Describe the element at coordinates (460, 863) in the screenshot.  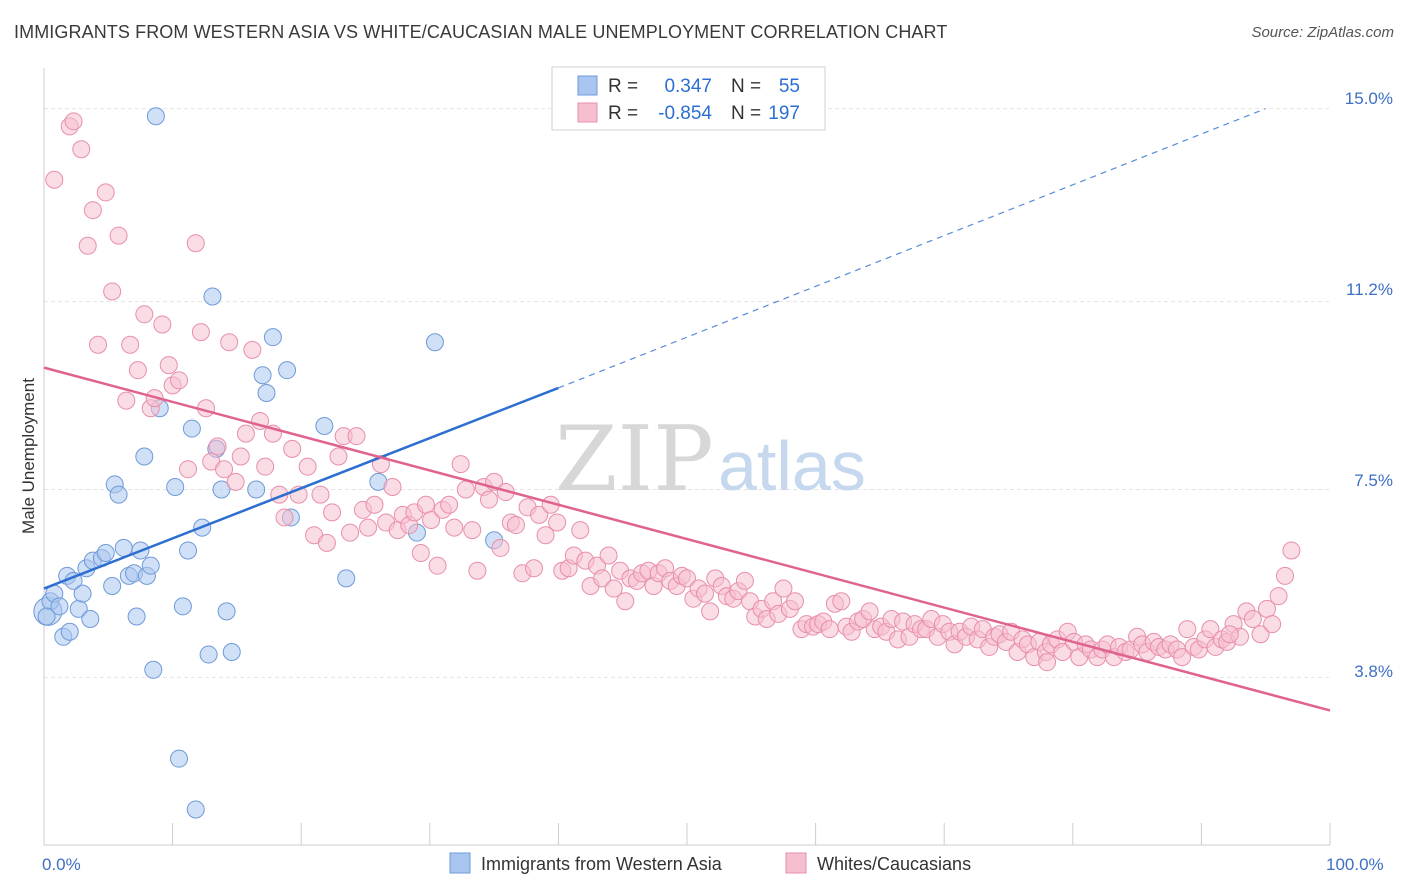
I see `bottom-legend-swatch-blue` at that location.